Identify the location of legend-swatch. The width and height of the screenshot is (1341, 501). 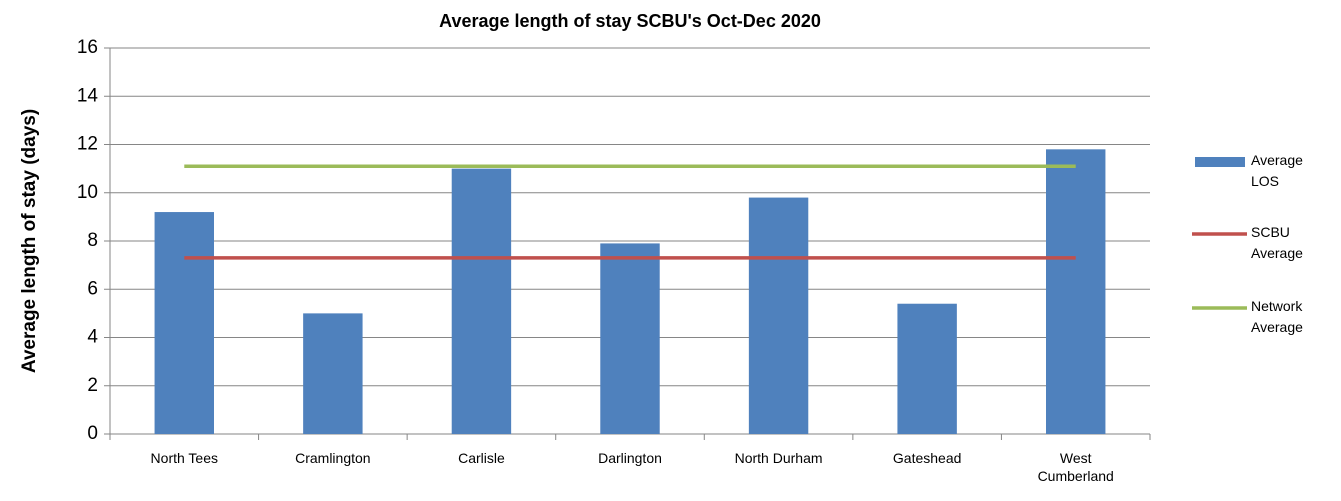
(1220, 162).